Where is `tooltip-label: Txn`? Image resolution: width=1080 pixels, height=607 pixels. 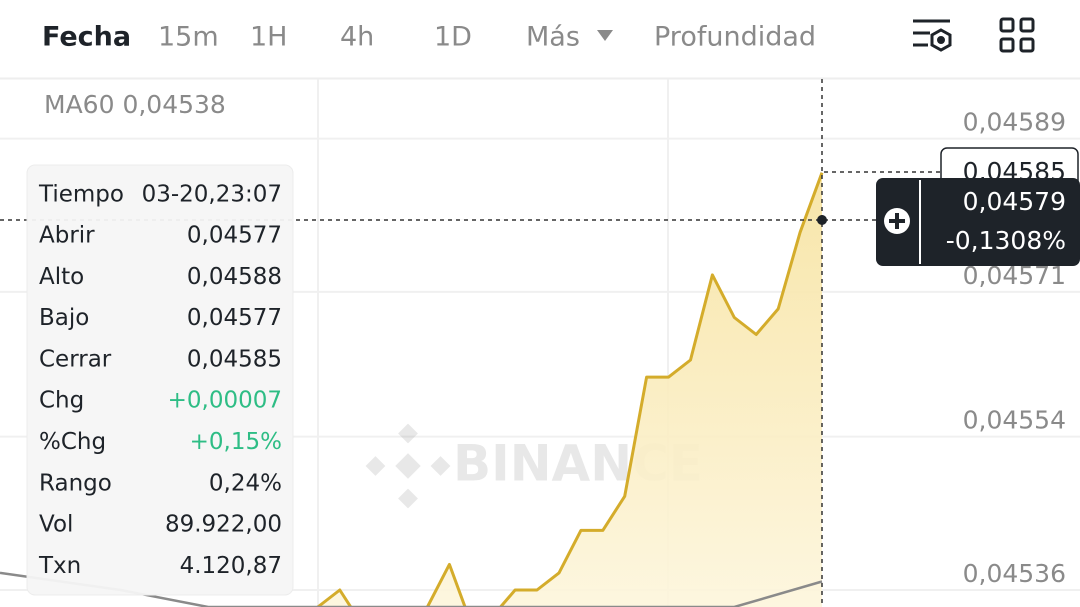
tooltip-label: Txn is located at coordinates (59, 566).